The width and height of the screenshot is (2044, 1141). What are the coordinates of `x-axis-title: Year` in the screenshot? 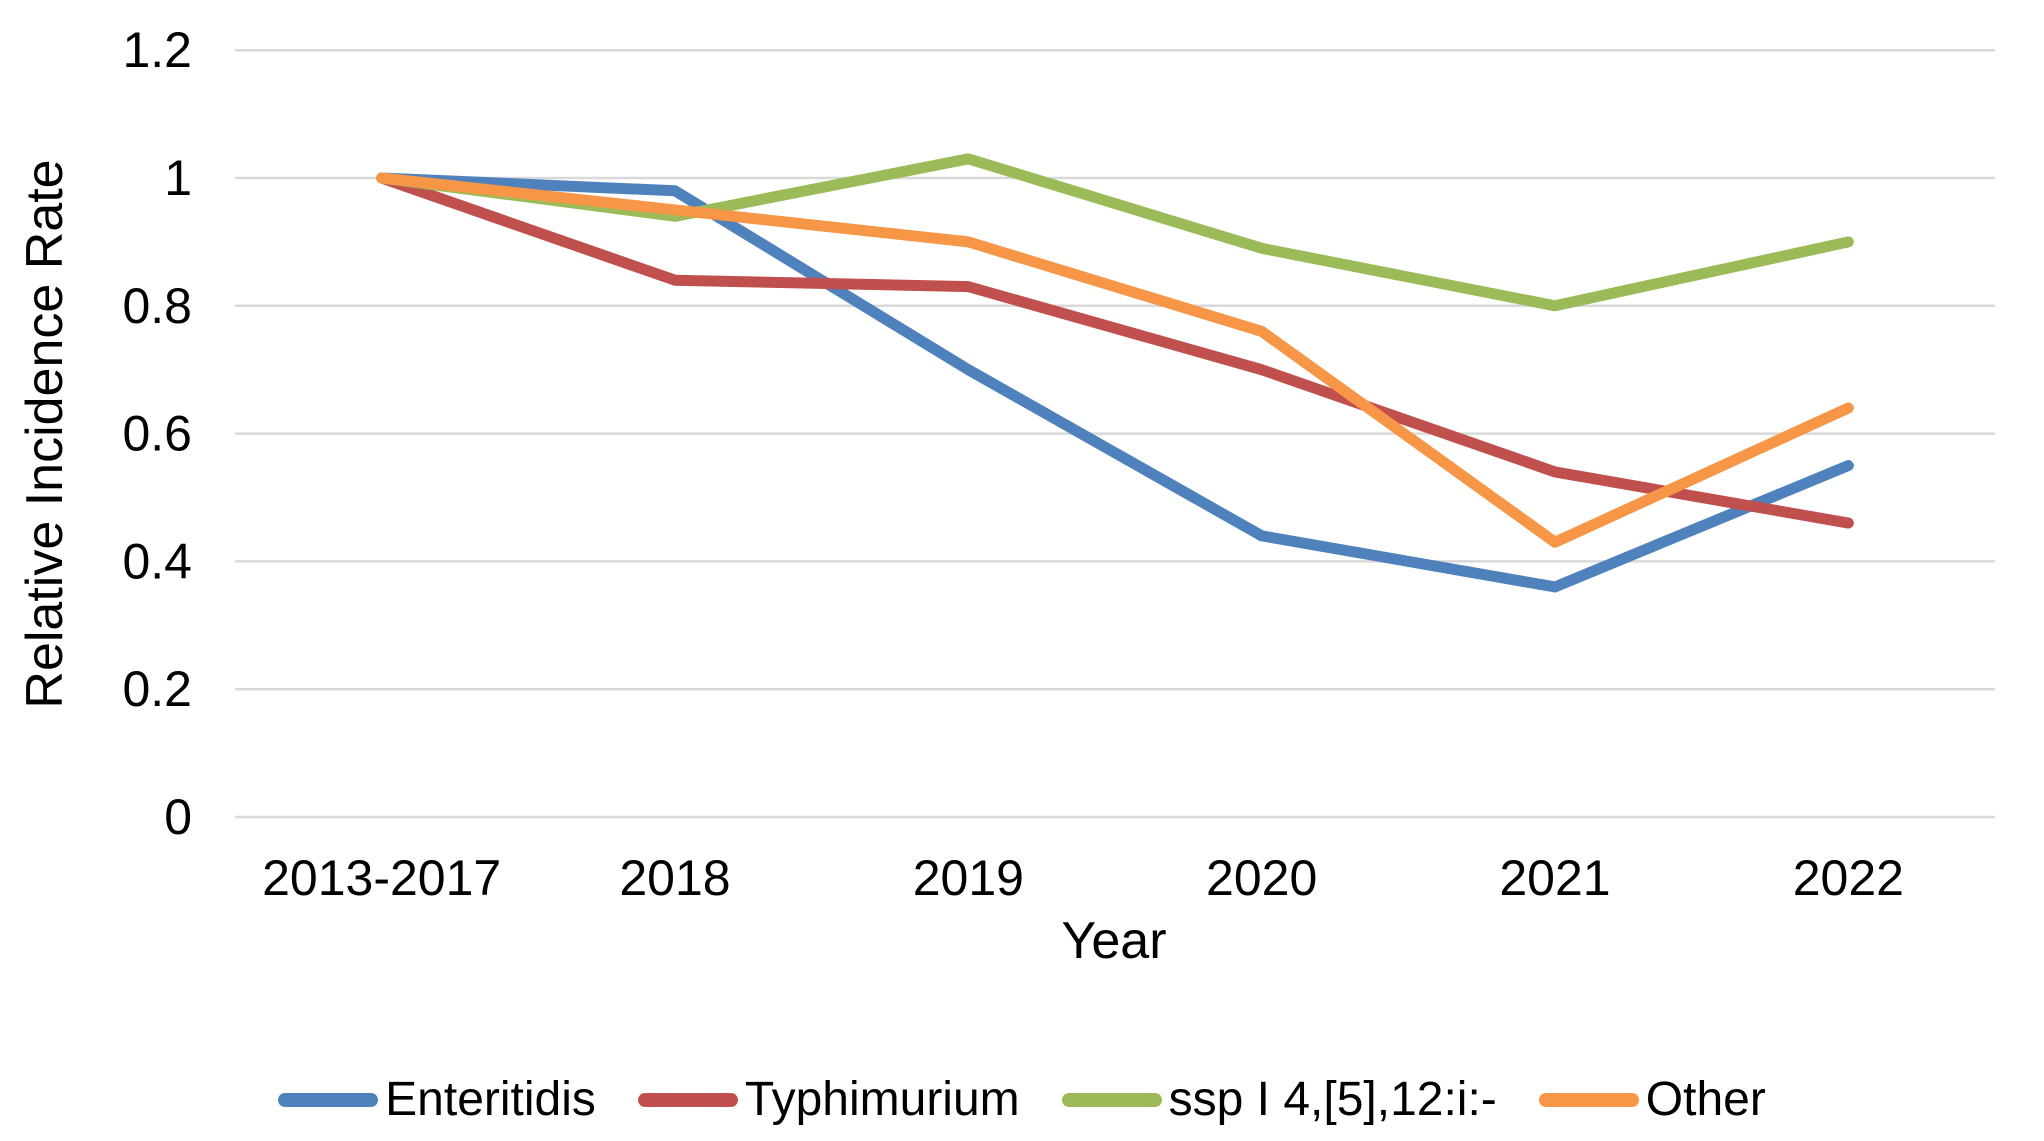 It's located at (1113, 941).